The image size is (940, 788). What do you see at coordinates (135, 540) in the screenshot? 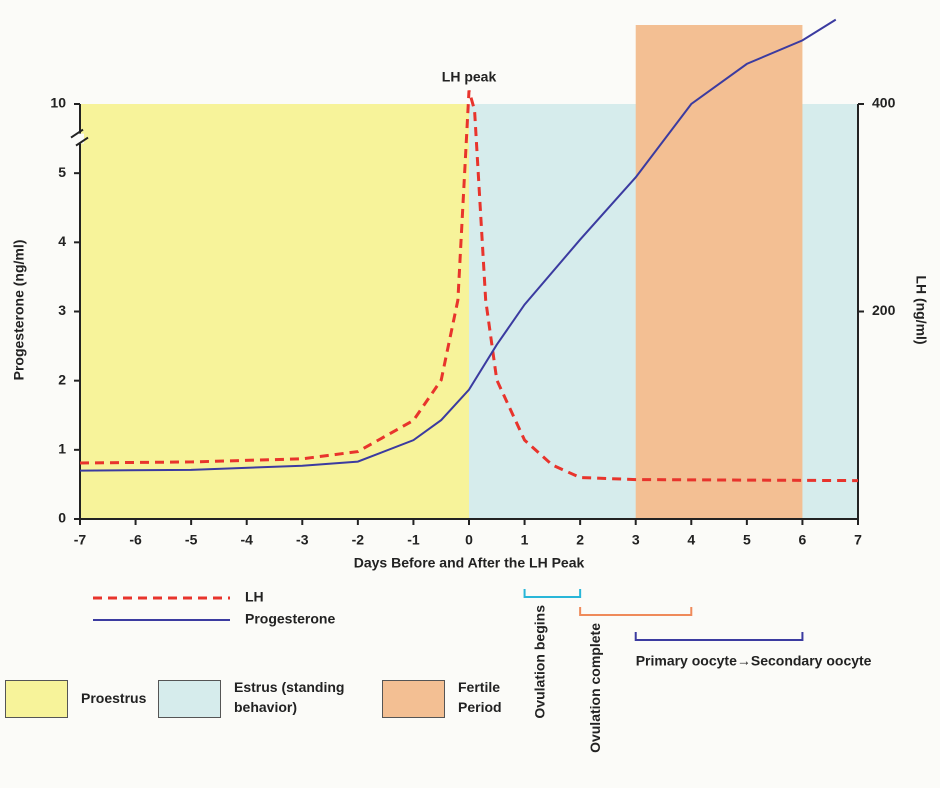
I see `x-tick-label: -6` at bounding box center [135, 540].